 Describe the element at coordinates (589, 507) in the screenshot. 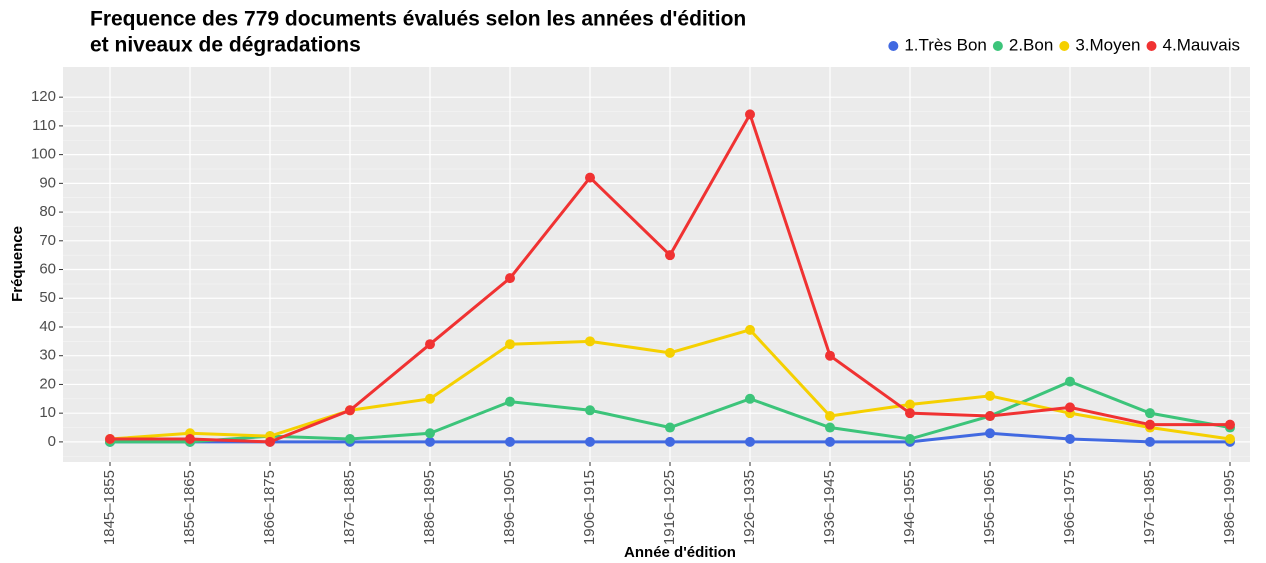

I see `x-tick-label: 1906–1915` at that location.